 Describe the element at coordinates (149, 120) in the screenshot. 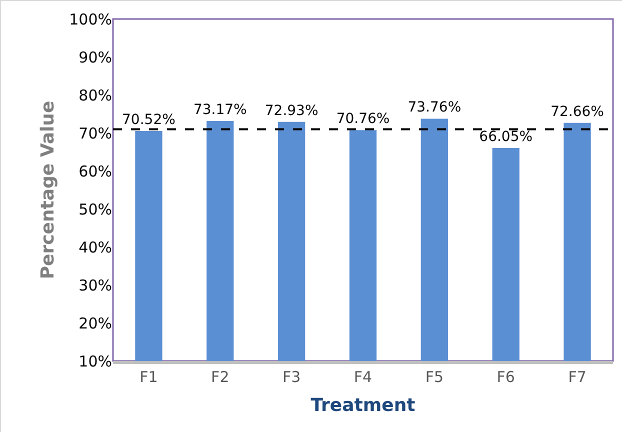

I see `data-label: 70.52%` at that location.